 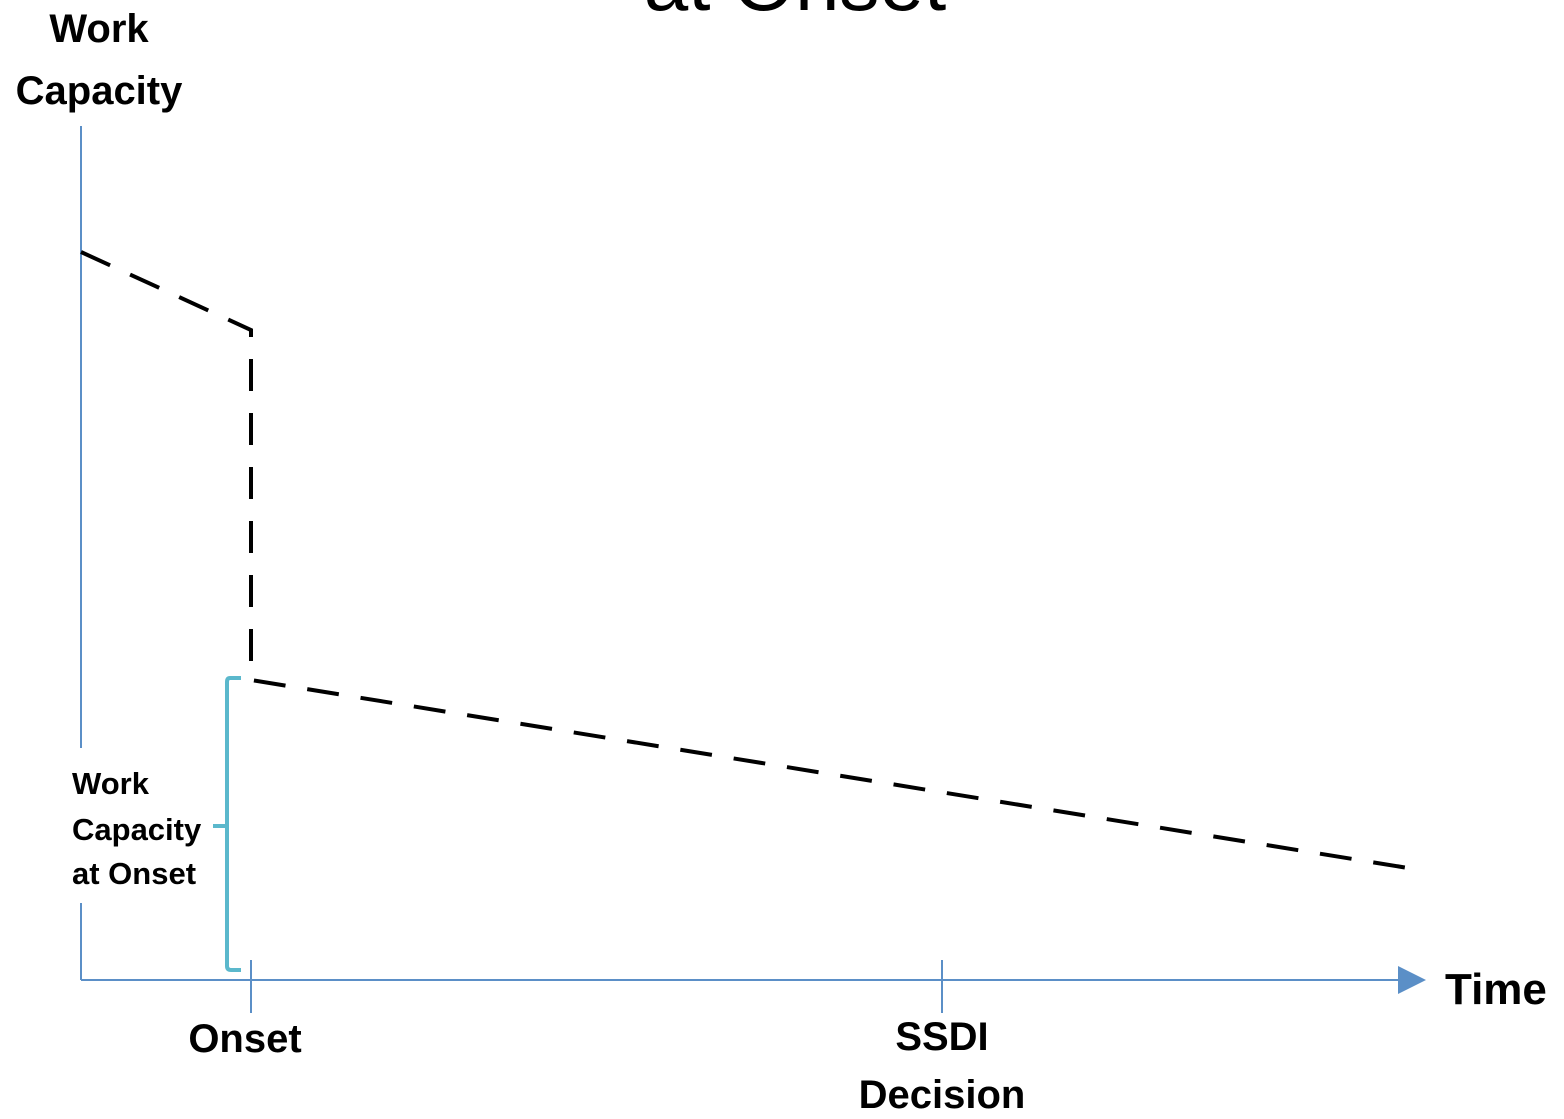 What do you see at coordinates (99, 91) in the screenshot?
I see `y-axis-label-line2: Capacity` at bounding box center [99, 91].